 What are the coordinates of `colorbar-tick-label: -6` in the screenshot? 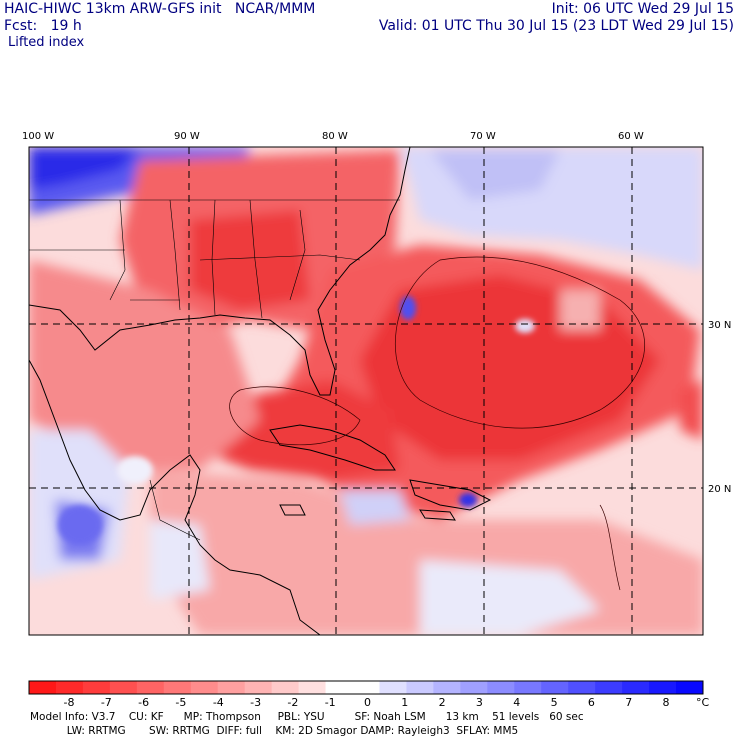 It's located at (143, 702).